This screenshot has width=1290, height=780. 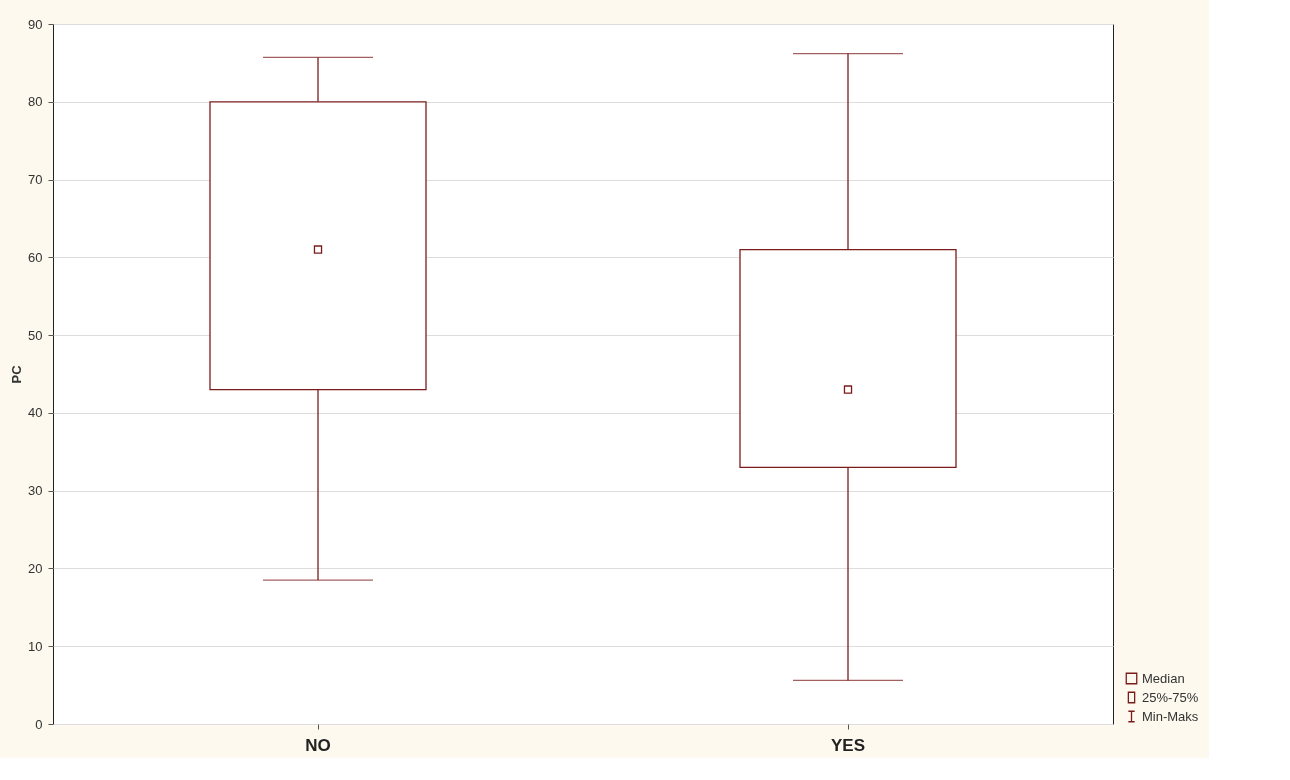 I want to click on text: 25%-75%, so click(x=1170, y=697).